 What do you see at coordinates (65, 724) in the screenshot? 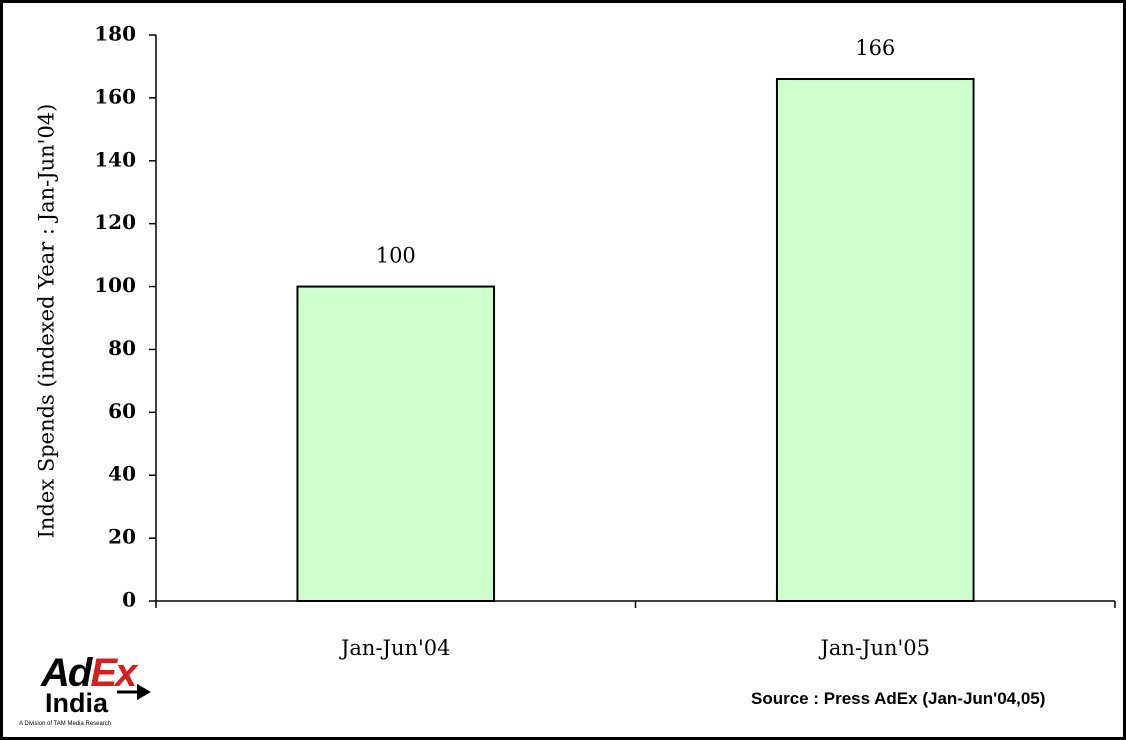
I see `logo-tagline: A Division of TAM Media Research` at bounding box center [65, 724].